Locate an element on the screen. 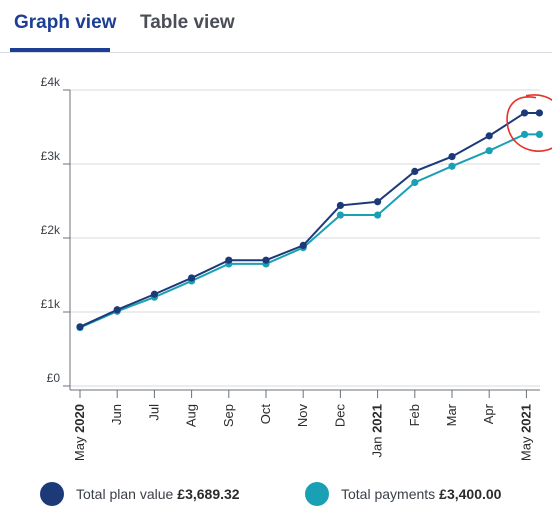 The height and width of the screenshot is (528, 552). legend-plan-amount: £3,689.32 is located at coordinates (208, 494).